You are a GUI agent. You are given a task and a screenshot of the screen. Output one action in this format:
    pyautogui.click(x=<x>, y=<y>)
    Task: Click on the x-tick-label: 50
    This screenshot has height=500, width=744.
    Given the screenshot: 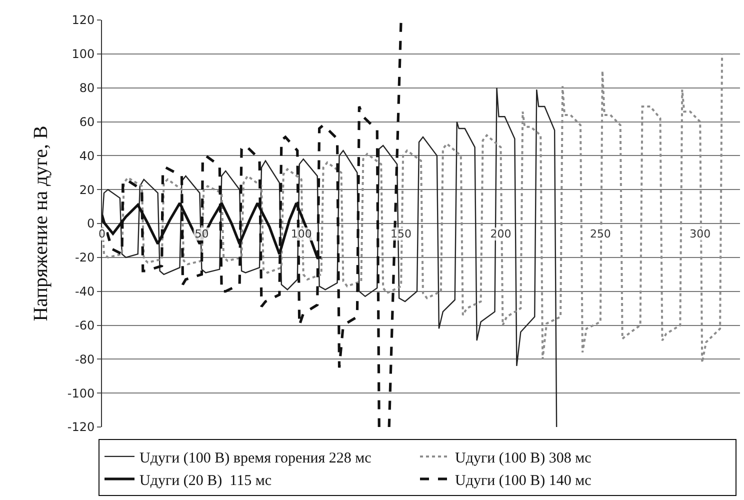 What is the action you would take?
    pyautogui.click(x=201, y=234)
    